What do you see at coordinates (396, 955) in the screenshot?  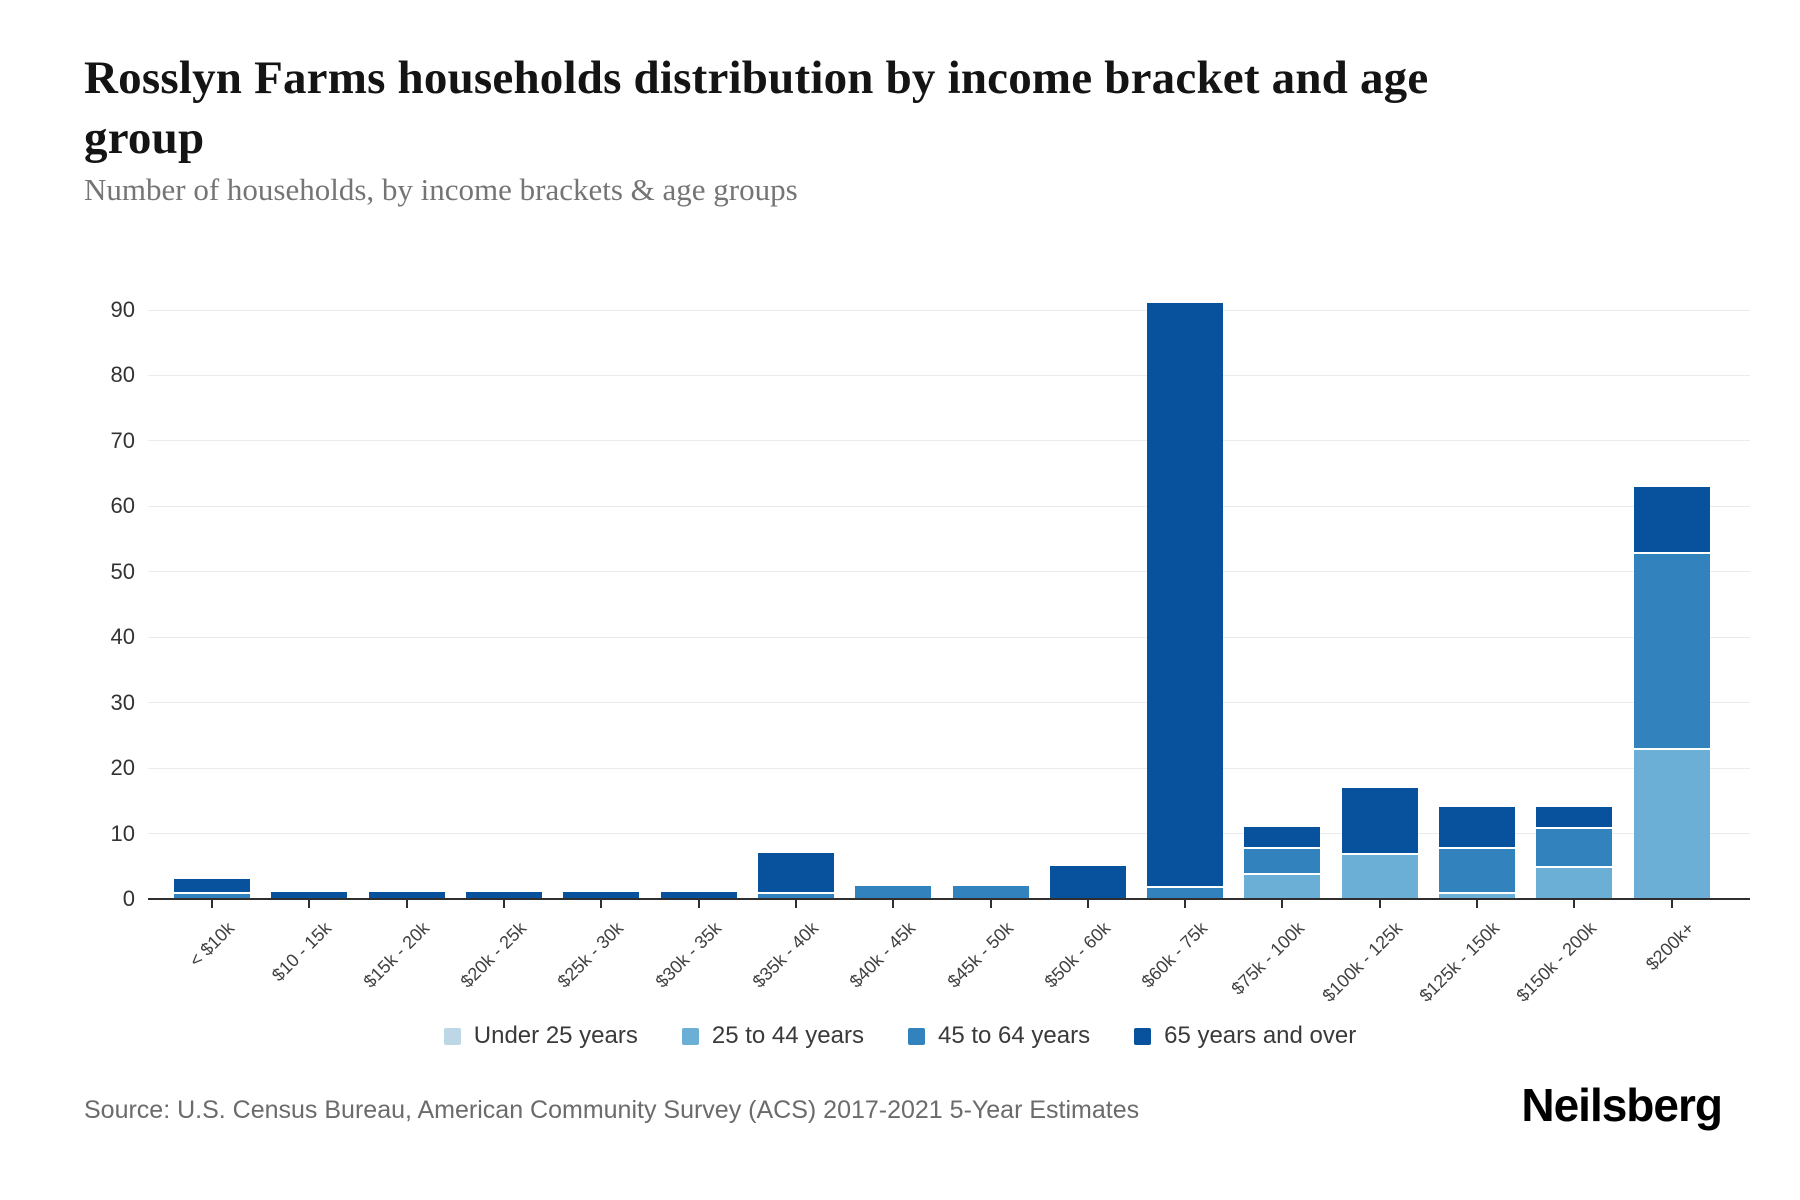 I see `x-axis-tick-label: $15k - 20k` at bounding box center [396, 955].